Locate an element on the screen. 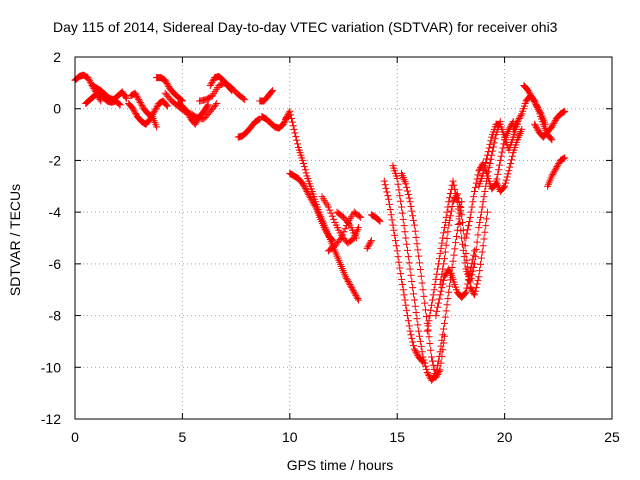 The height and width of the screenshot is (480, 640). series-arc10 is located at coordinates (221, 83).